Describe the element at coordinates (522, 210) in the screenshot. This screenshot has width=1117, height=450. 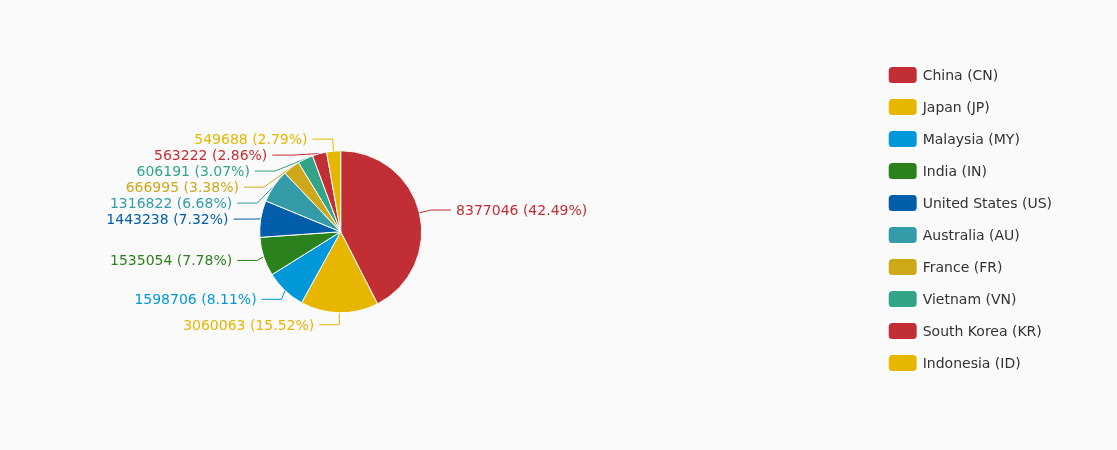
I see `data-label: 8377046 (42.49%)` at that location.